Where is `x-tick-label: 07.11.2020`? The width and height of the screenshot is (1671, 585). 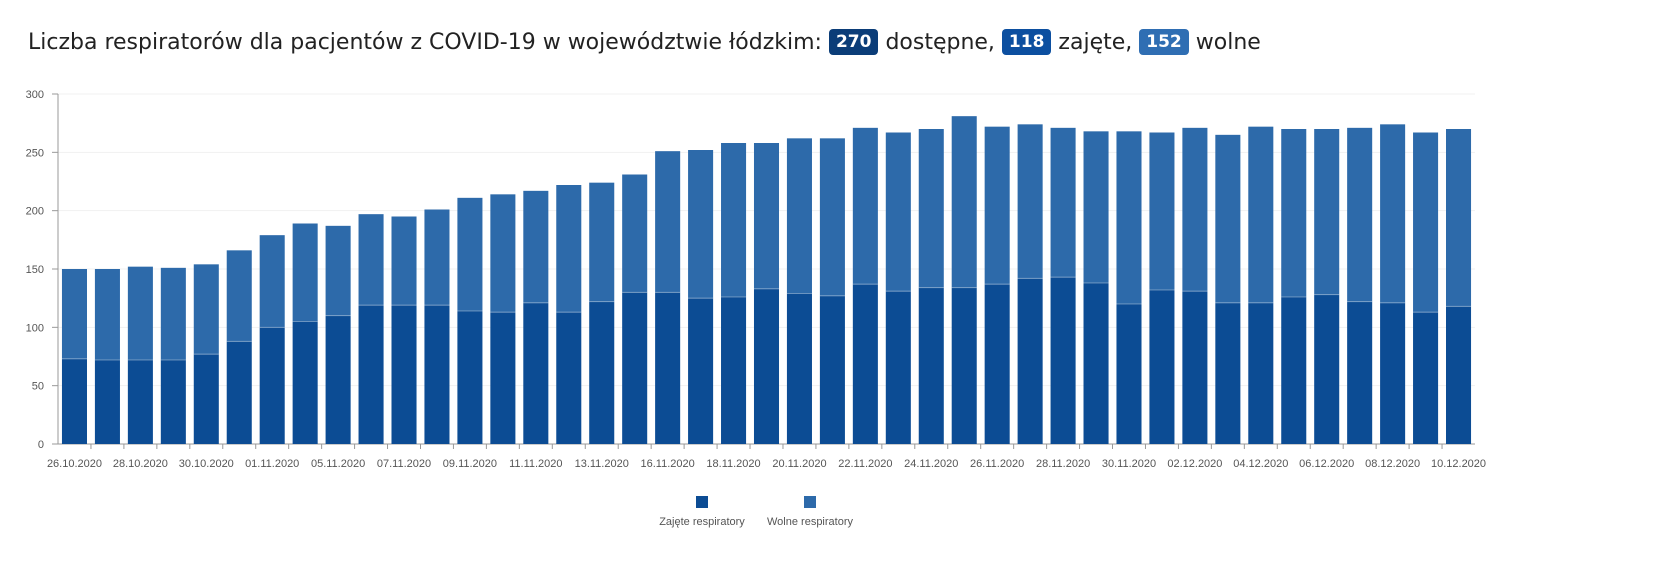 x-tick-label: 07.11.2020 is located at coordinates (404, 464).